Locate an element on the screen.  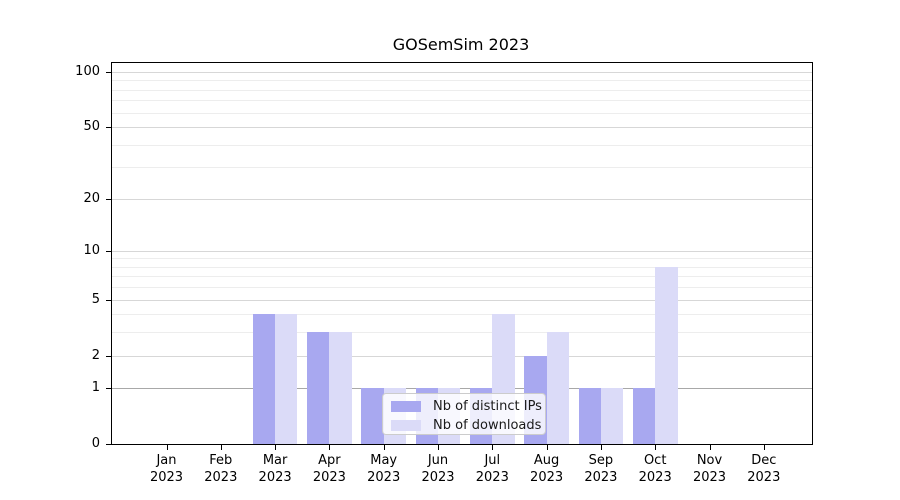
x-tick-label: May 2023 is located at coordinates (384, 469).